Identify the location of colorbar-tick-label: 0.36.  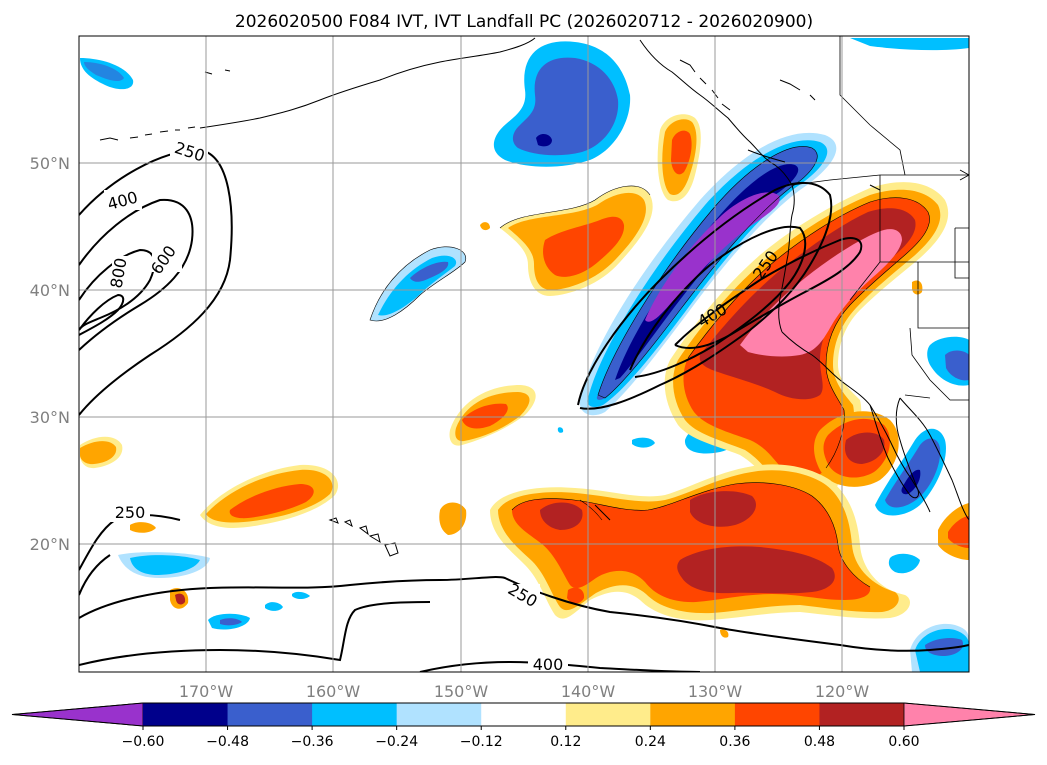
(734, 742).